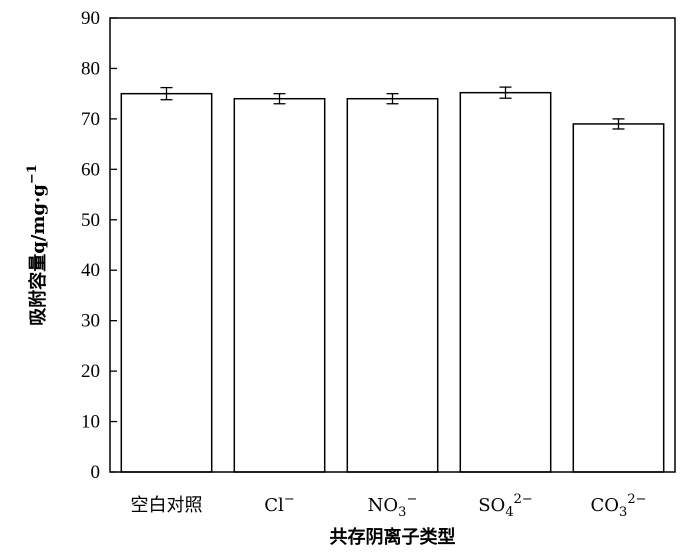  Describe the element at coordinates (96, 472) in the screenshot. I see `y-tick-label: 0` at that location.